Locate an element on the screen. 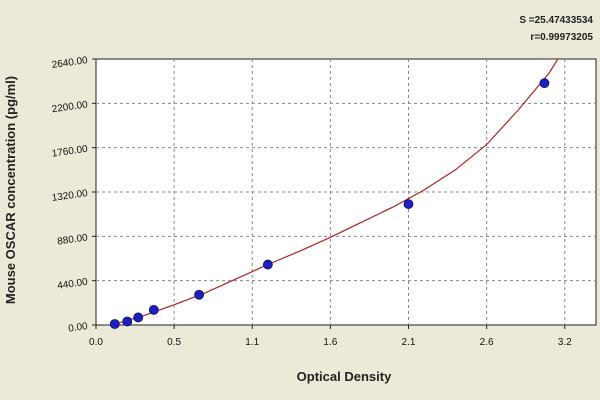 The width and height of the screenshot is (600, 400). y-tick-label: 0.00 is located at coordinates (78, 328).